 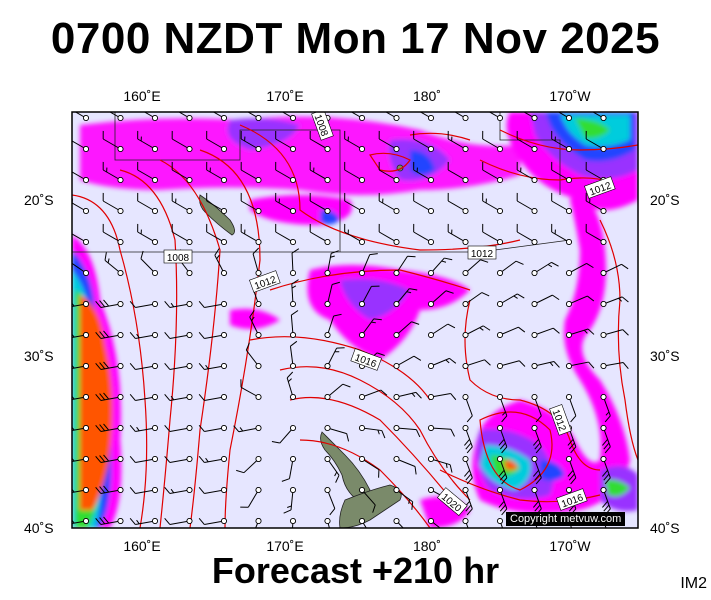 What do you see at coordinates (285, 96) in the screenshot?
I see `lon-label-top-170e: 170˚E` at bounding box center [285, 96].